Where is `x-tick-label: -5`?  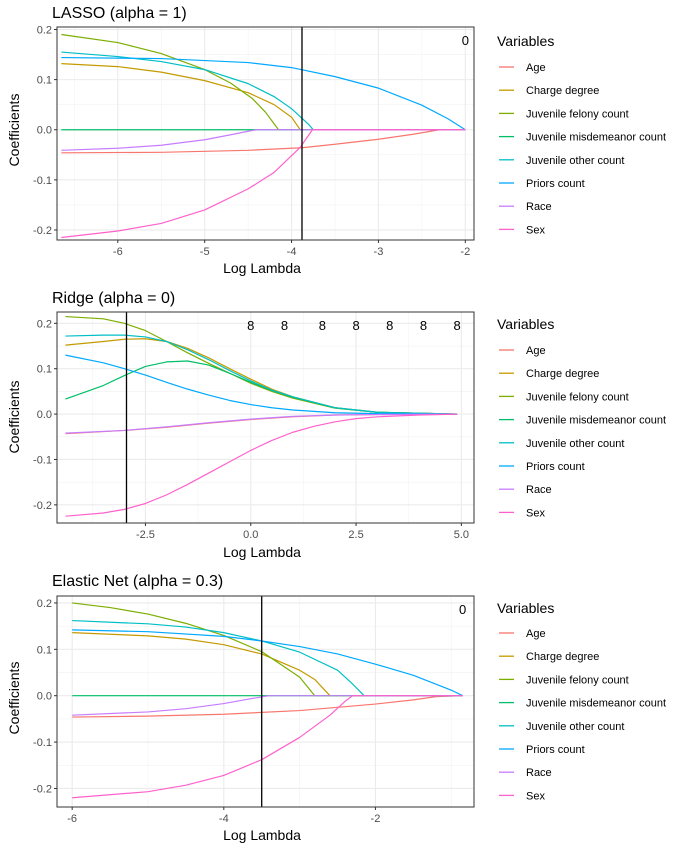
x-tick-label: -5 is located at coordinates (205, 252).